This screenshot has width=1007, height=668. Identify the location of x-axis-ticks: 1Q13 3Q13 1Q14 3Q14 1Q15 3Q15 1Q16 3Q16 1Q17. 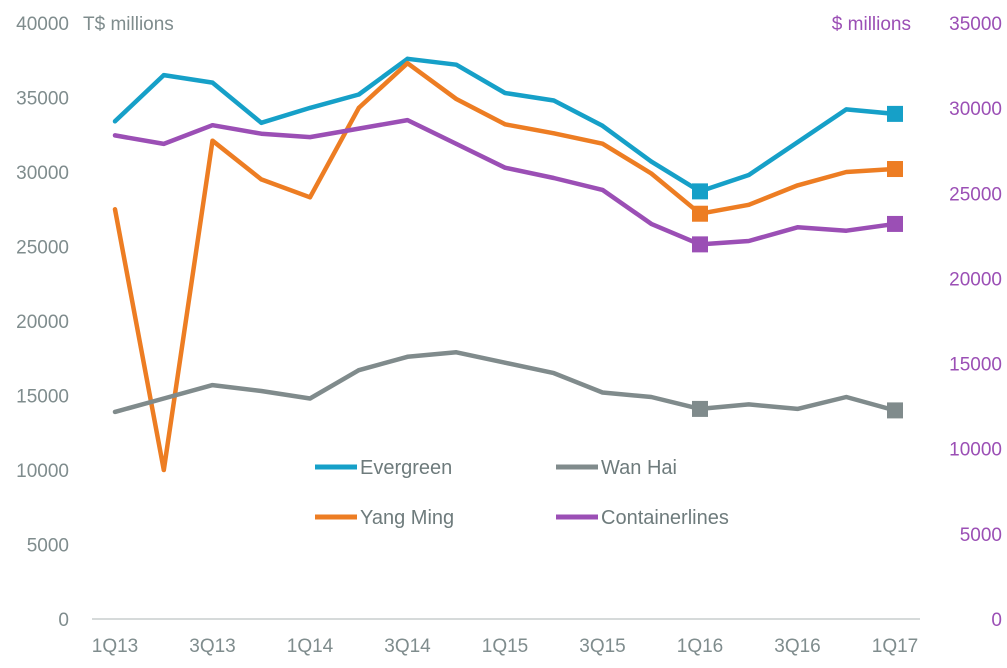
(505, 646).